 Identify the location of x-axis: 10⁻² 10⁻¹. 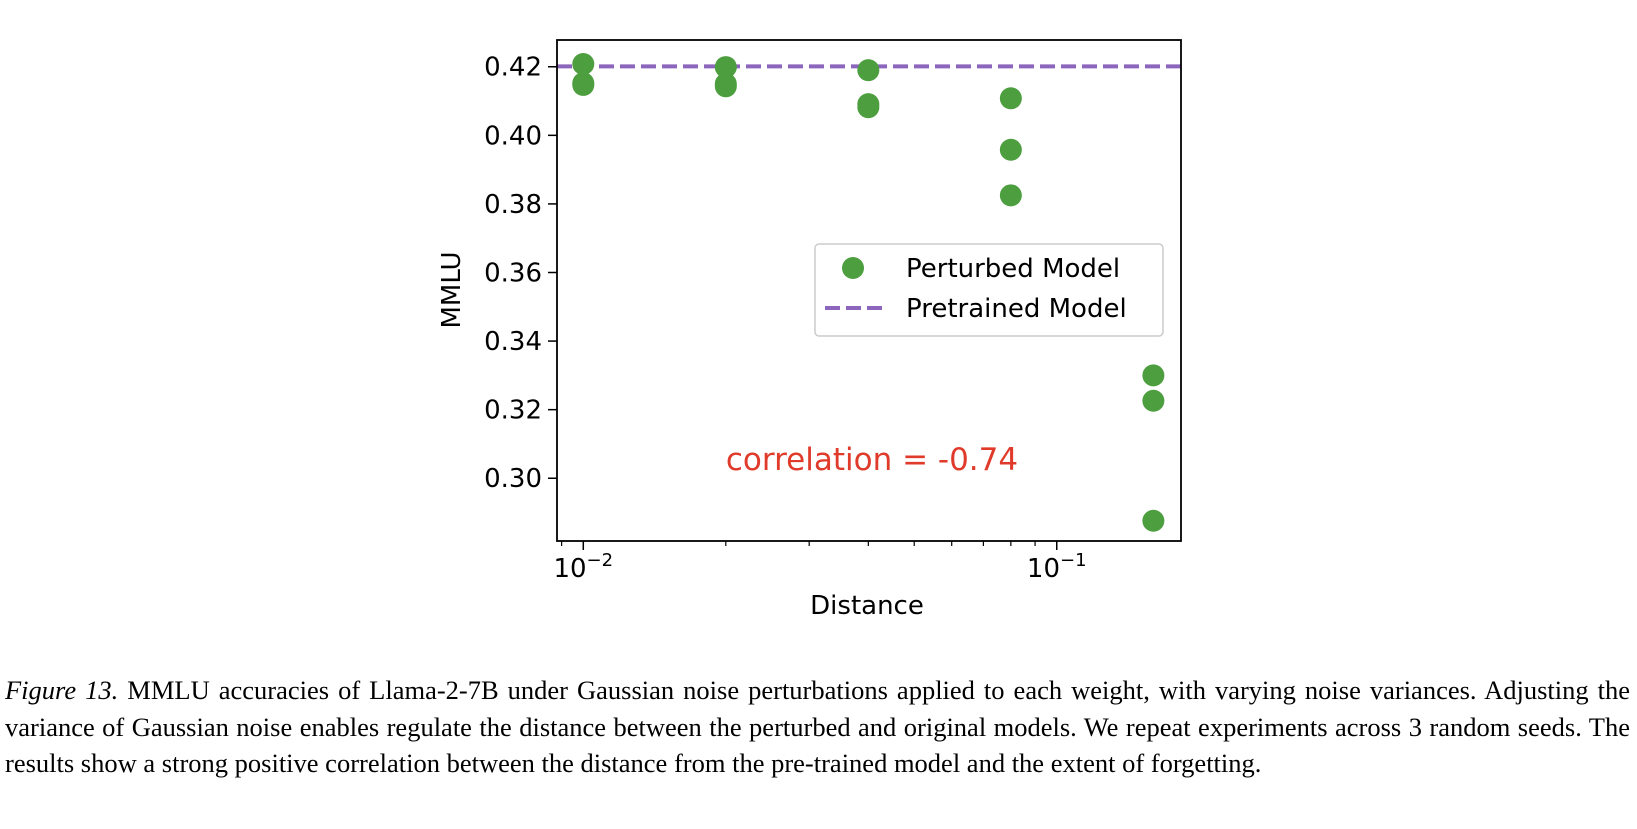
(820, 562).